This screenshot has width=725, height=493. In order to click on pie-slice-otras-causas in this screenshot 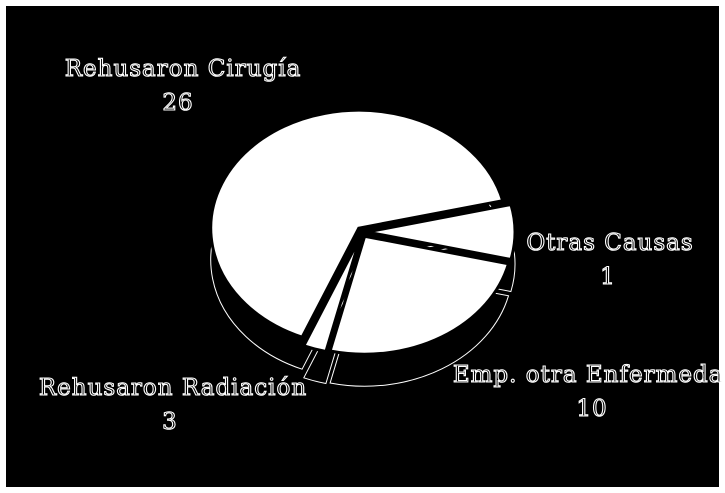, I will do `click(331, 295)`.